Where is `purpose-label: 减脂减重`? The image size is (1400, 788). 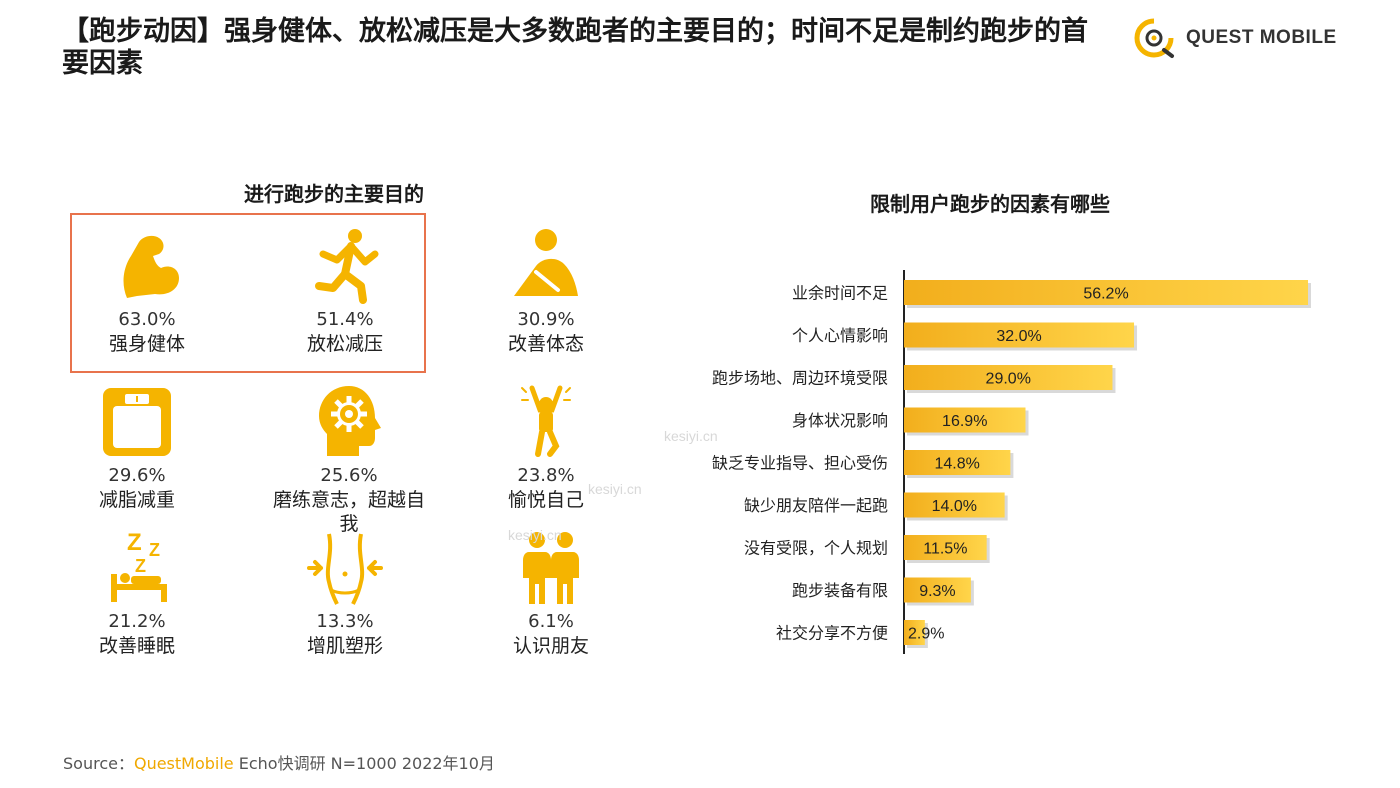
purpose-label: 减脂减重 is located at coordinates (136, 500).